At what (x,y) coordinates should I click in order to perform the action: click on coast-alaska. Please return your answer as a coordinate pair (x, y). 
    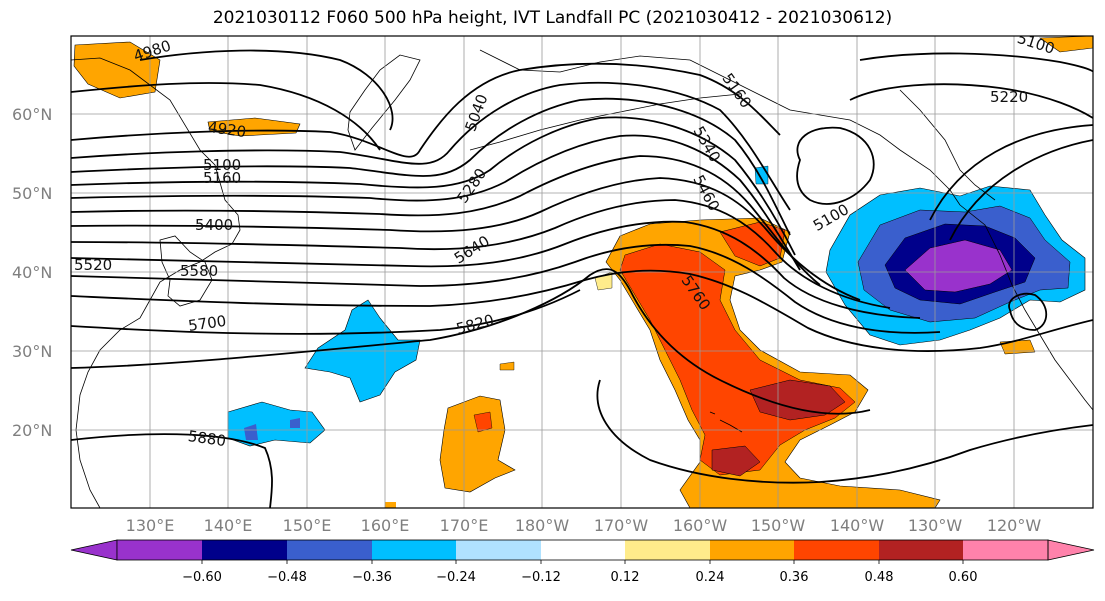
    Looking at the image, I should click on (720, 127).